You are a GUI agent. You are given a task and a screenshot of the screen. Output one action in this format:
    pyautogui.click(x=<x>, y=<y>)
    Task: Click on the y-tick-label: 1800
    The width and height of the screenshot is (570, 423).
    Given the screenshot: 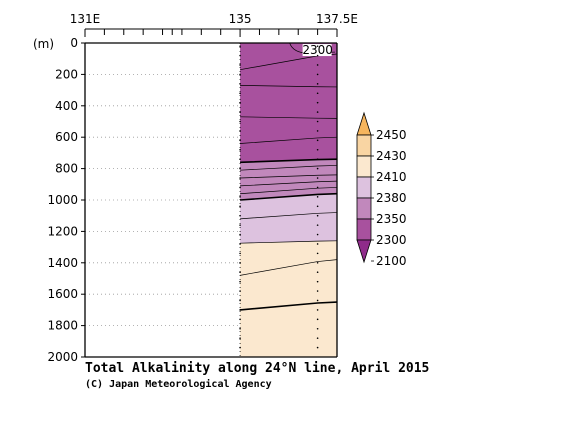 What is the action you would take?
    pyautogui.click(x=62, y=326)
    